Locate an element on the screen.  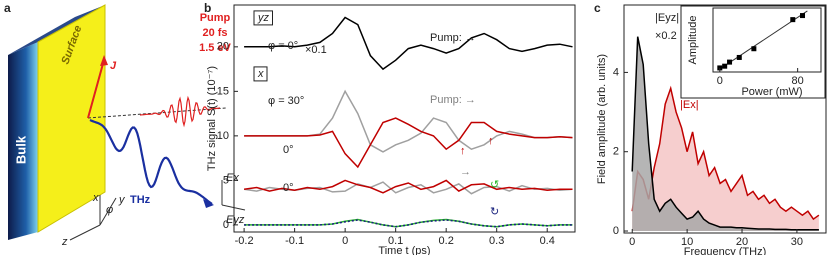
x-tick-label: 20 is located at coordinates (742, 242).